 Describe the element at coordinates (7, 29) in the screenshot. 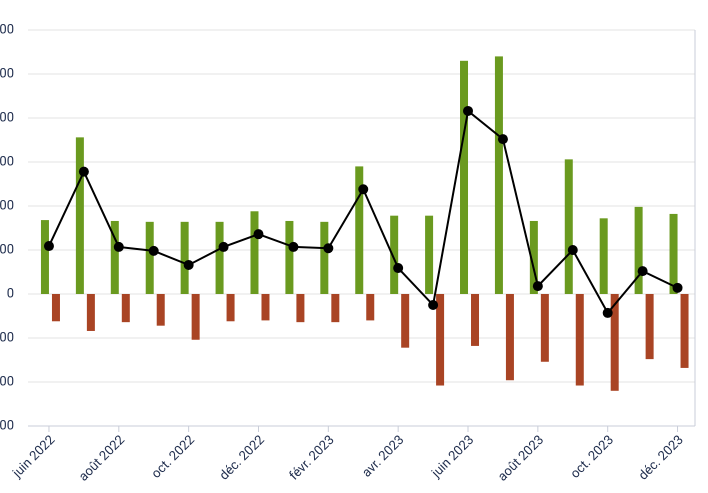

I see `y-tick-label: 3 000` at that location.